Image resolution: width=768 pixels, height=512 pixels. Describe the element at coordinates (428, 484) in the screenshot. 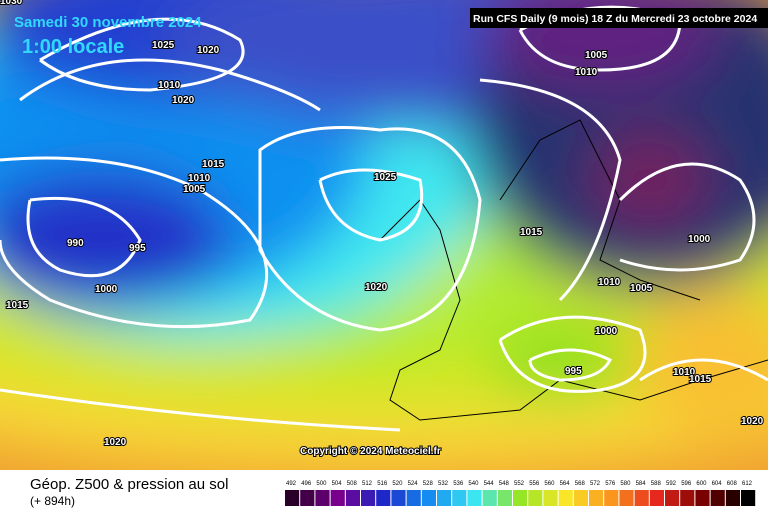

I see `scale-label: 528` at that location.